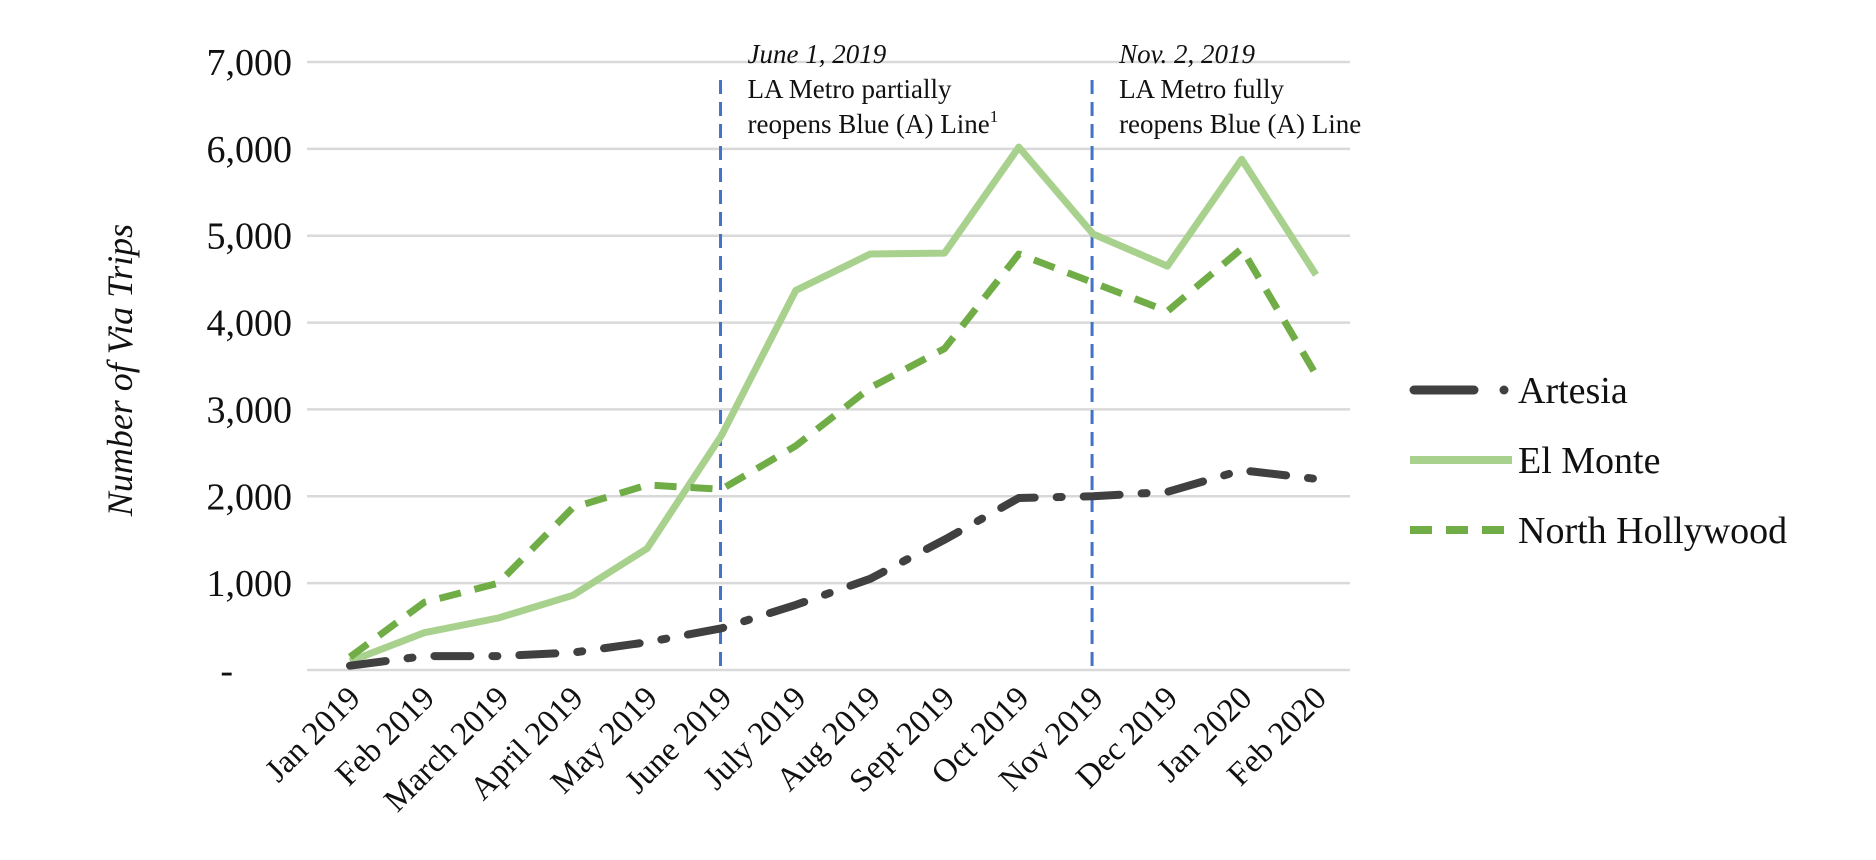 This screenshot has width=1876, height=860. What do you see at coordinates (994, 116) in the screenshot?
I see `annotation-footnote-marker: 1` at bounding box center [994, 116].